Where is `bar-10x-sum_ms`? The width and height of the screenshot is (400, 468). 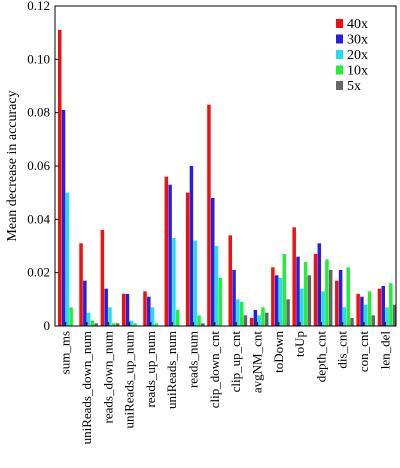 bar-10x-sum_ms is located at coordinates (71, 316).